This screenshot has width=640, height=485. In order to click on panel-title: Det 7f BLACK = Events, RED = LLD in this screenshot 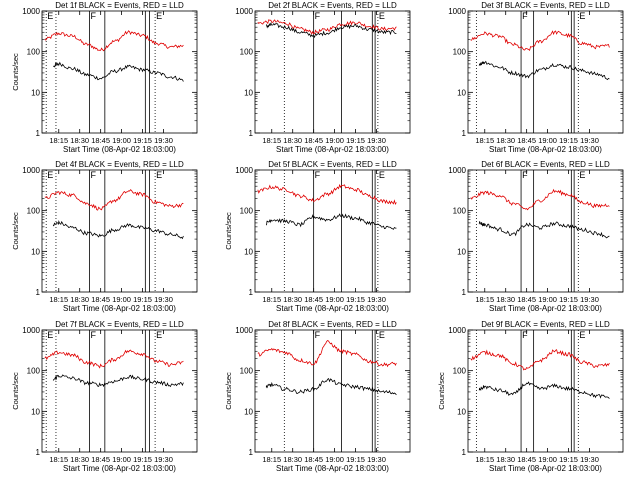, I will do `click(119, 324)`.